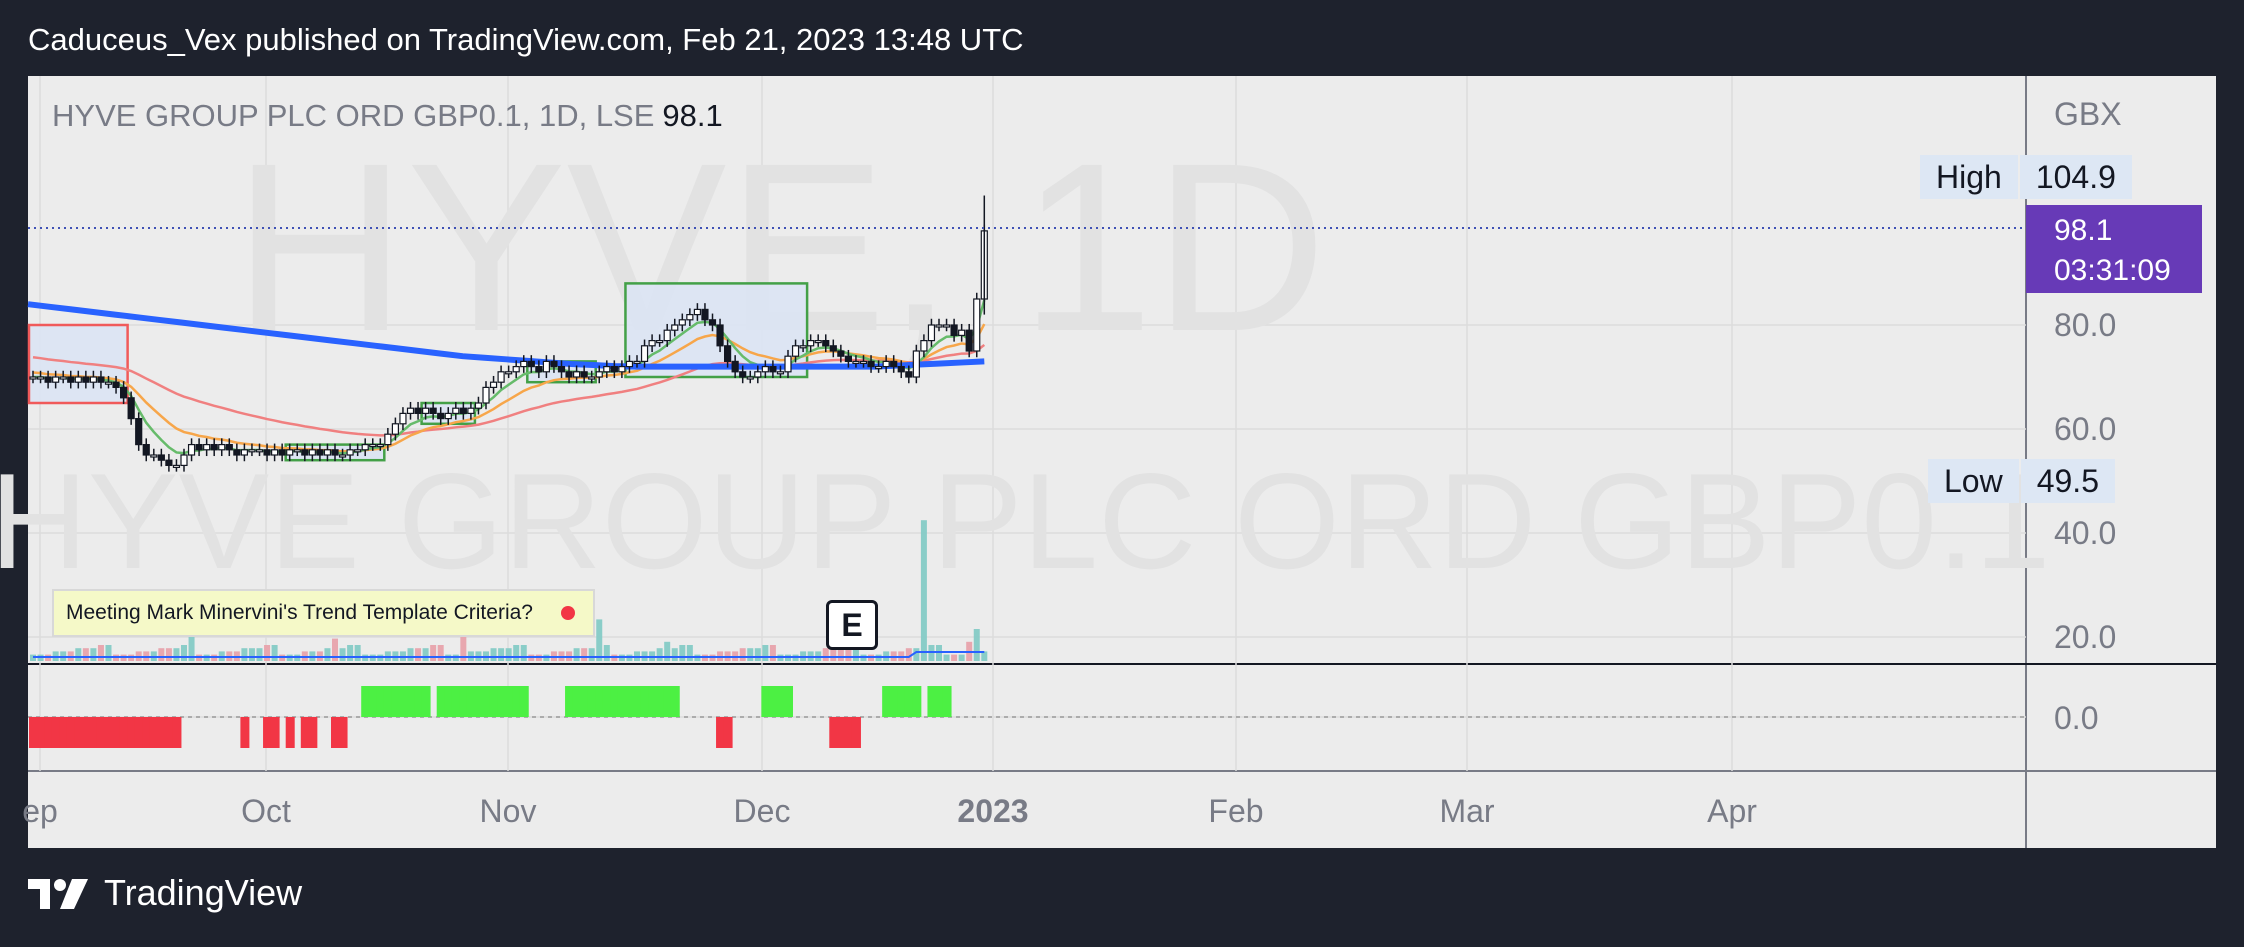 Image resolution: width=2244 pixels, height=947 pixels. Describe the element at coordinates (2114, 249) in the screenshot. I see `last-price-tag: 98.1 03:31:09` at that location.